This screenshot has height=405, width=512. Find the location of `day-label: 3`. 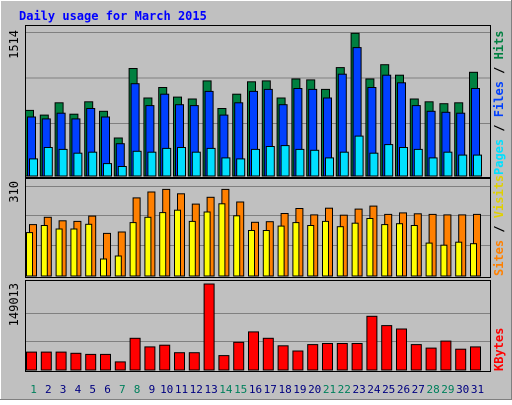

day-label: 3 is located at coordinates (63, 389).